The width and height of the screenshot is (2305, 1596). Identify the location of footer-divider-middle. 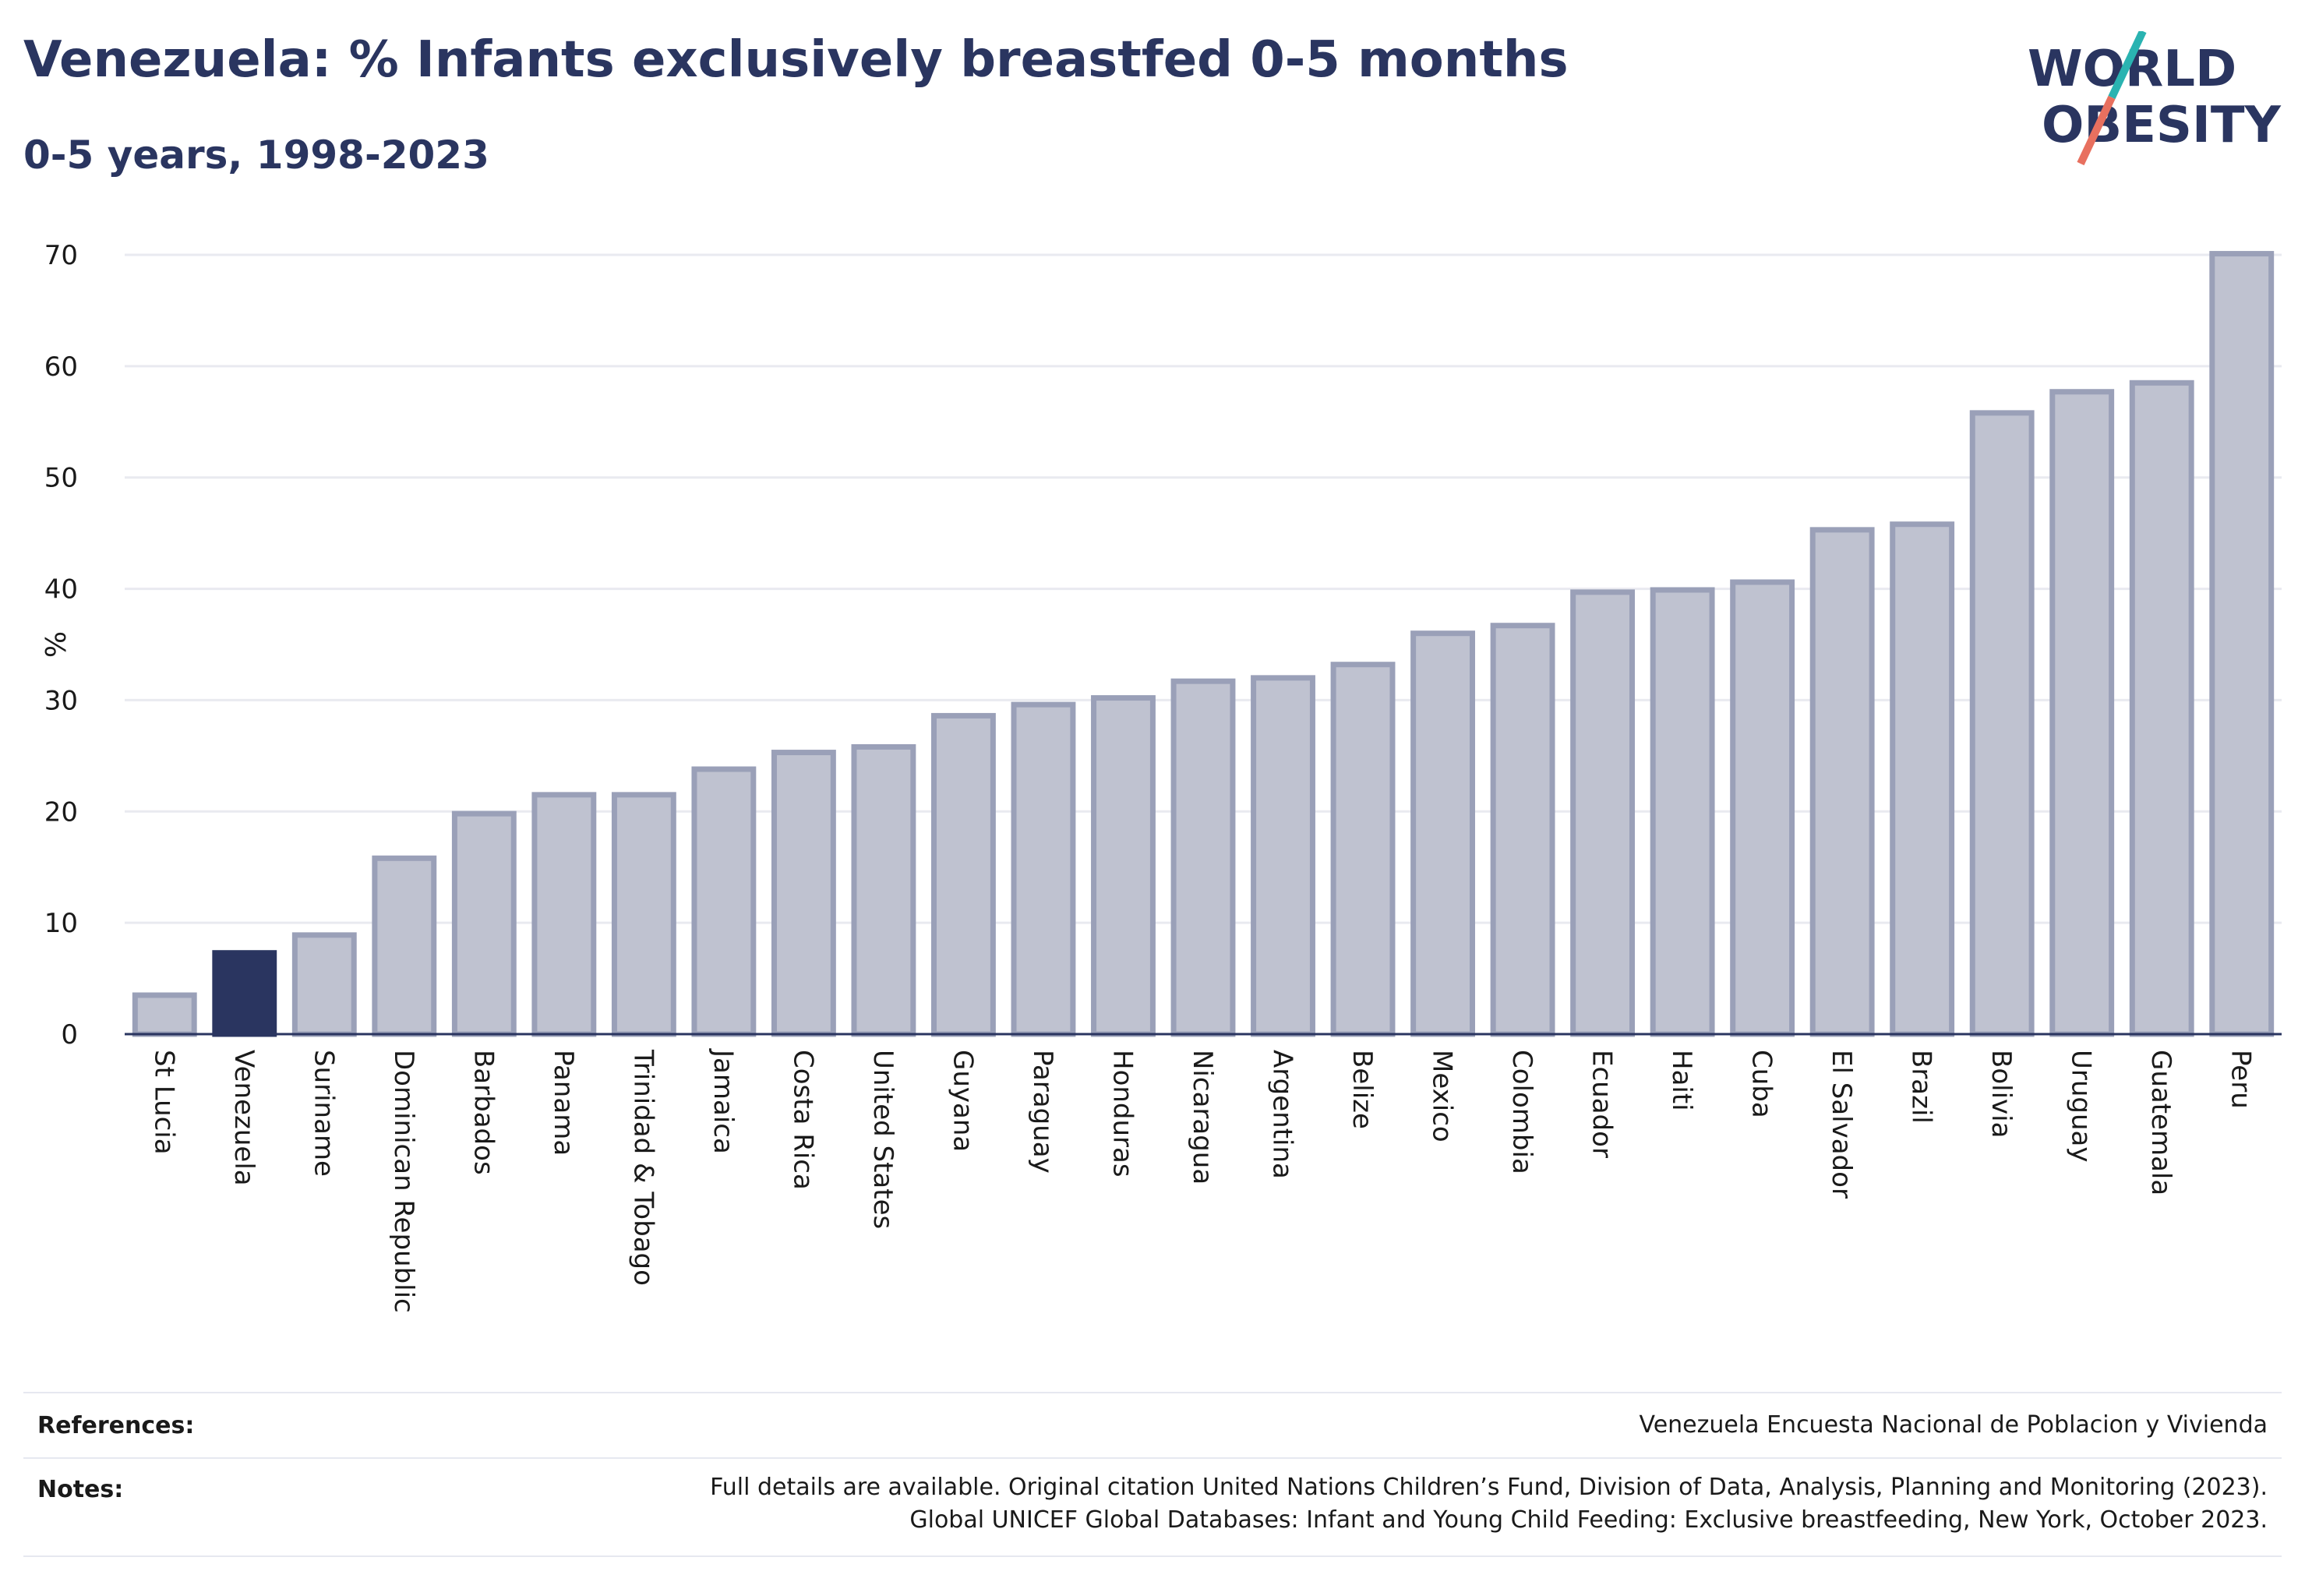
(1152, 1458).